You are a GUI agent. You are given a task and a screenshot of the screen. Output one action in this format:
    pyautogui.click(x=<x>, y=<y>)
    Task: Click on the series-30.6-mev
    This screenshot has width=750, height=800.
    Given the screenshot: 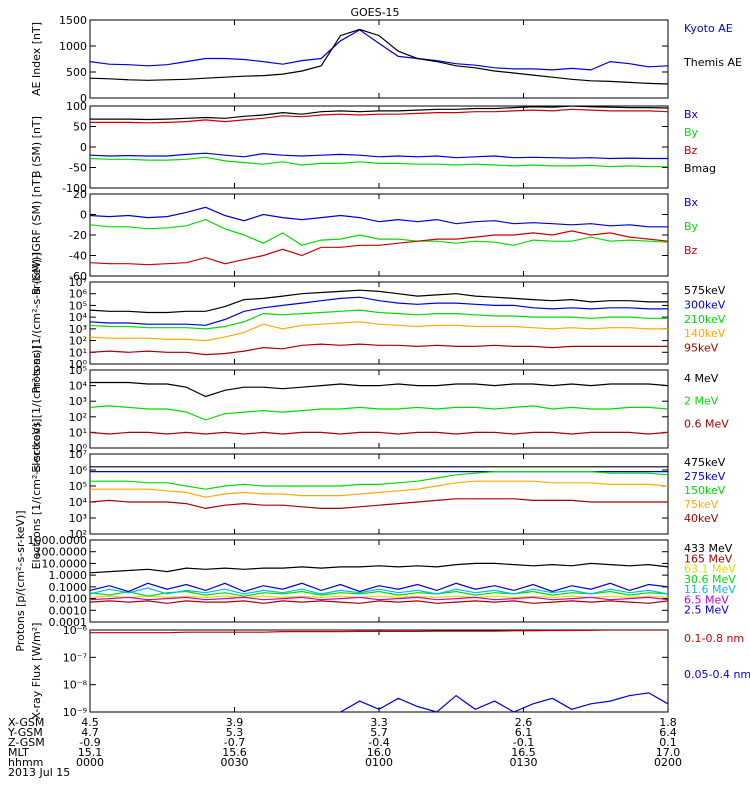 What is the action you would take?
    pyautogui.click(x=379, y=593)
    